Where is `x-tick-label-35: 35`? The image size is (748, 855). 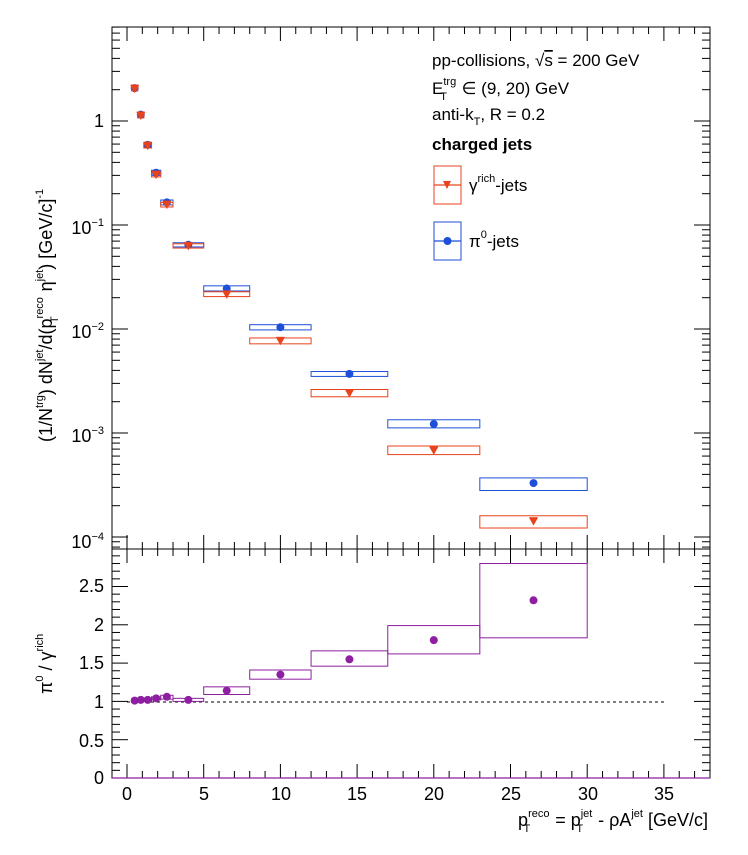
x-tick-label-35: 35 is located at coordinates (664, 794).